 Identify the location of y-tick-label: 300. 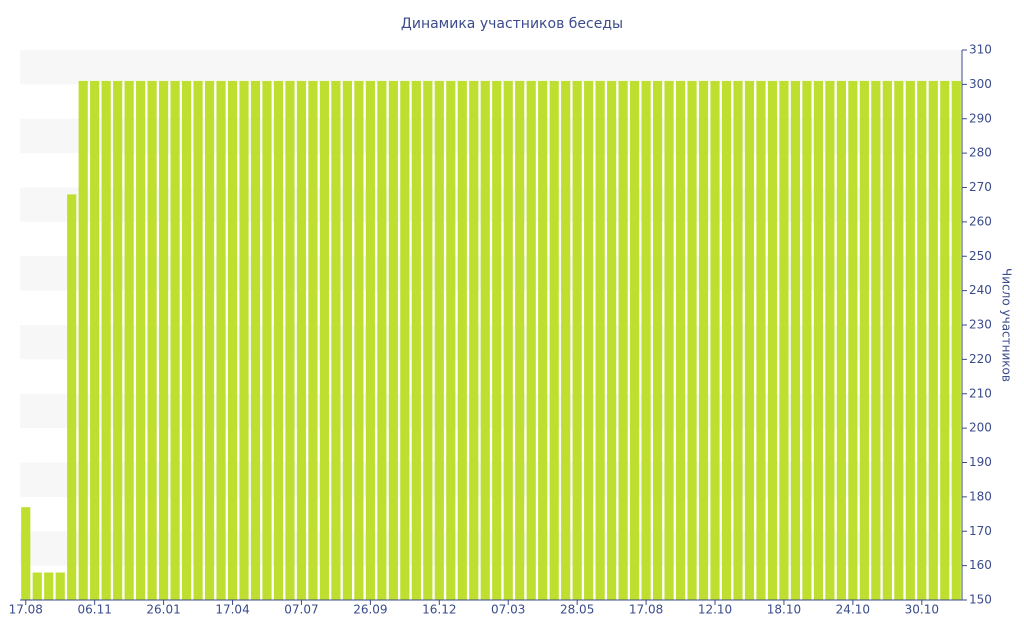
(980, 84).